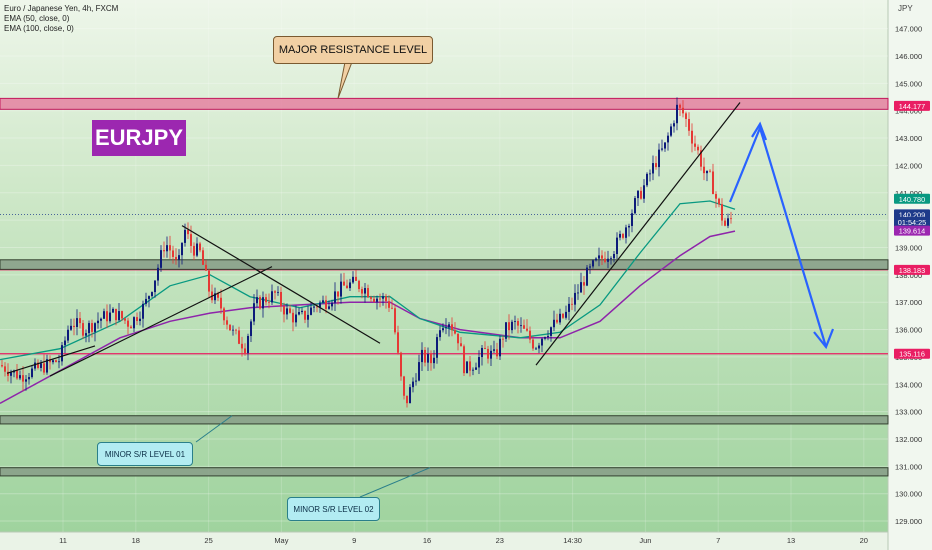 The height and width of the screenshot is (550, 932). What do you see at coordinates (427, 540) in the screenshot?
I see `x-tick-label: 16` at bounding box center [427, 540].